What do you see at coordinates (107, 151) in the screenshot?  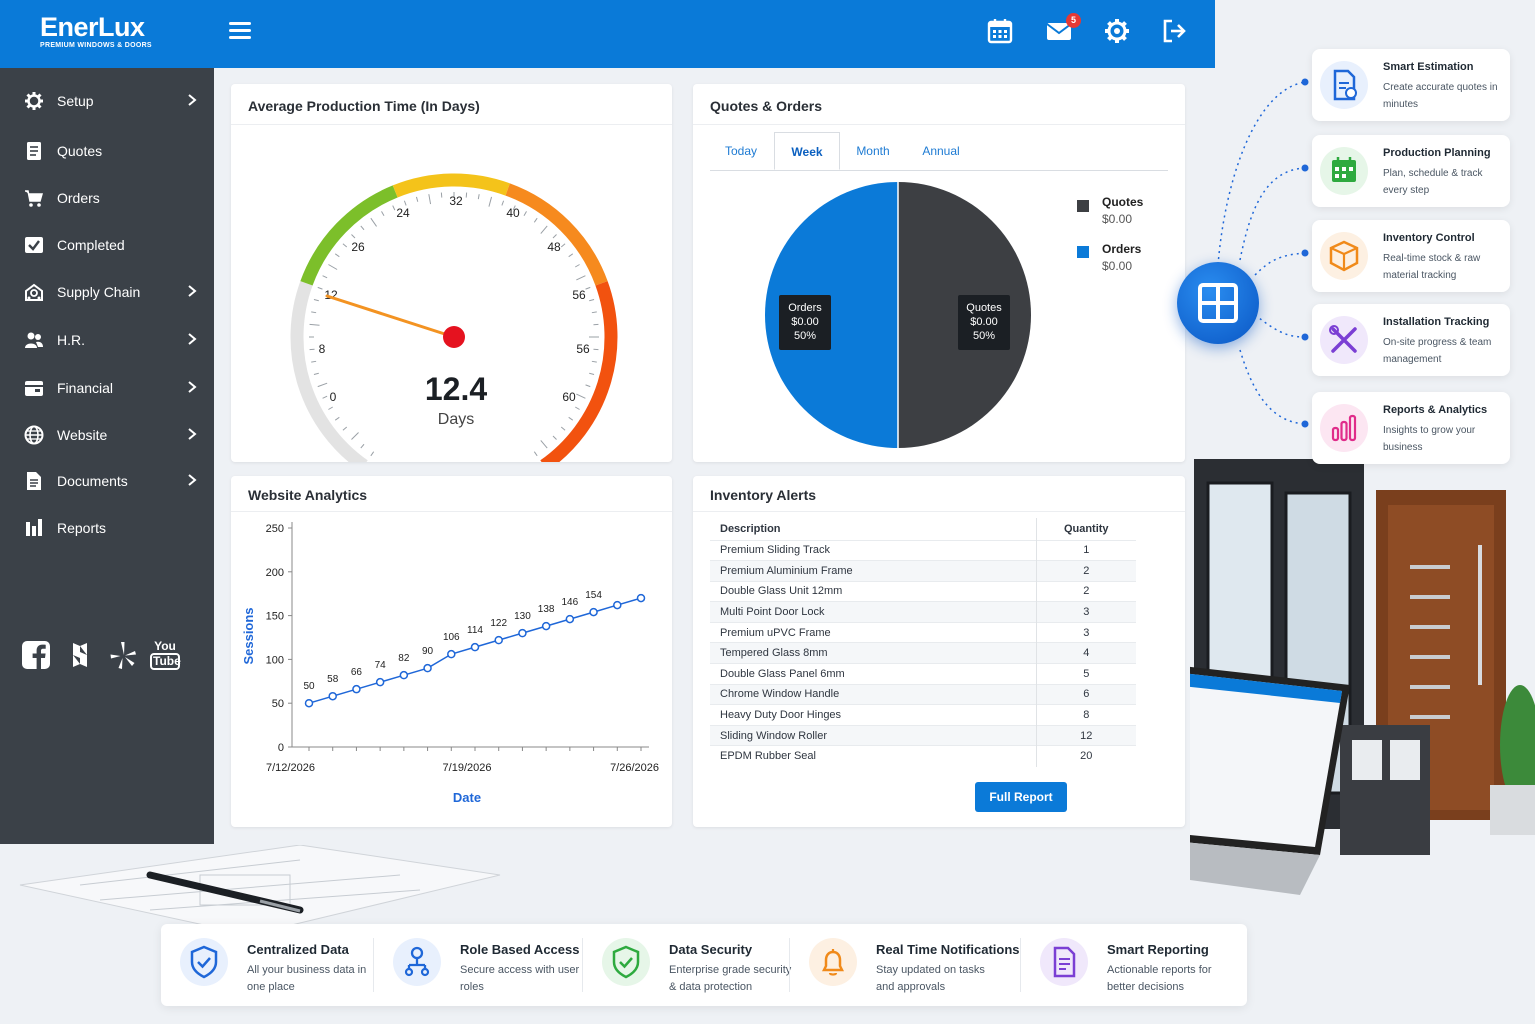 I see `sidebar-item-quotes: Quotes` at bounding box center [107, 151].